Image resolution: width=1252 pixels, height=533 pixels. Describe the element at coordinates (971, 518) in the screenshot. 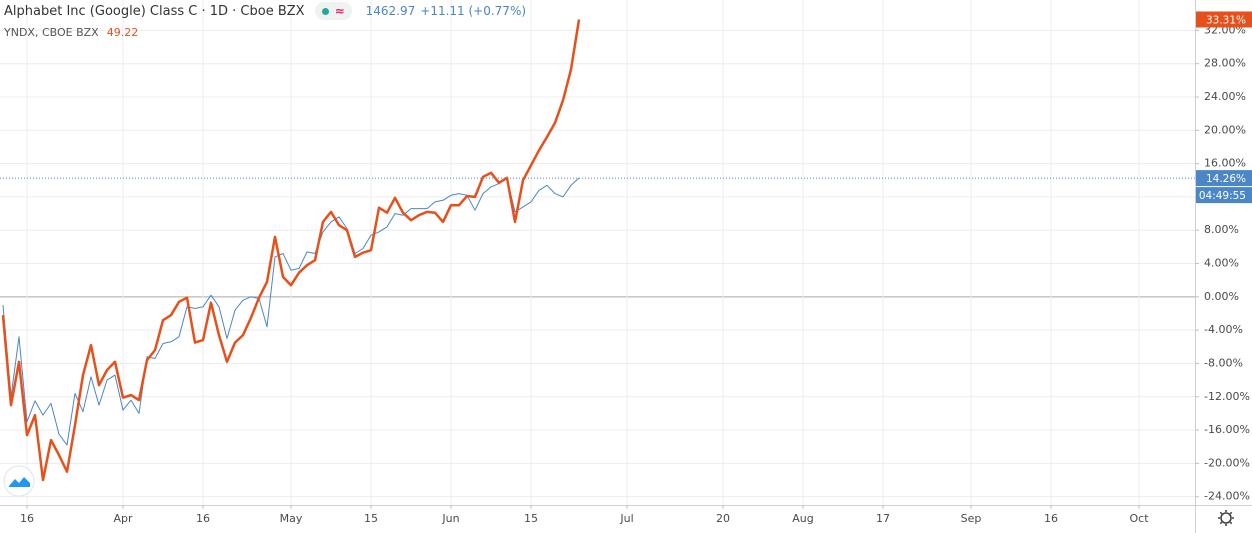

I see `x-tick-label: Sep` at that location.